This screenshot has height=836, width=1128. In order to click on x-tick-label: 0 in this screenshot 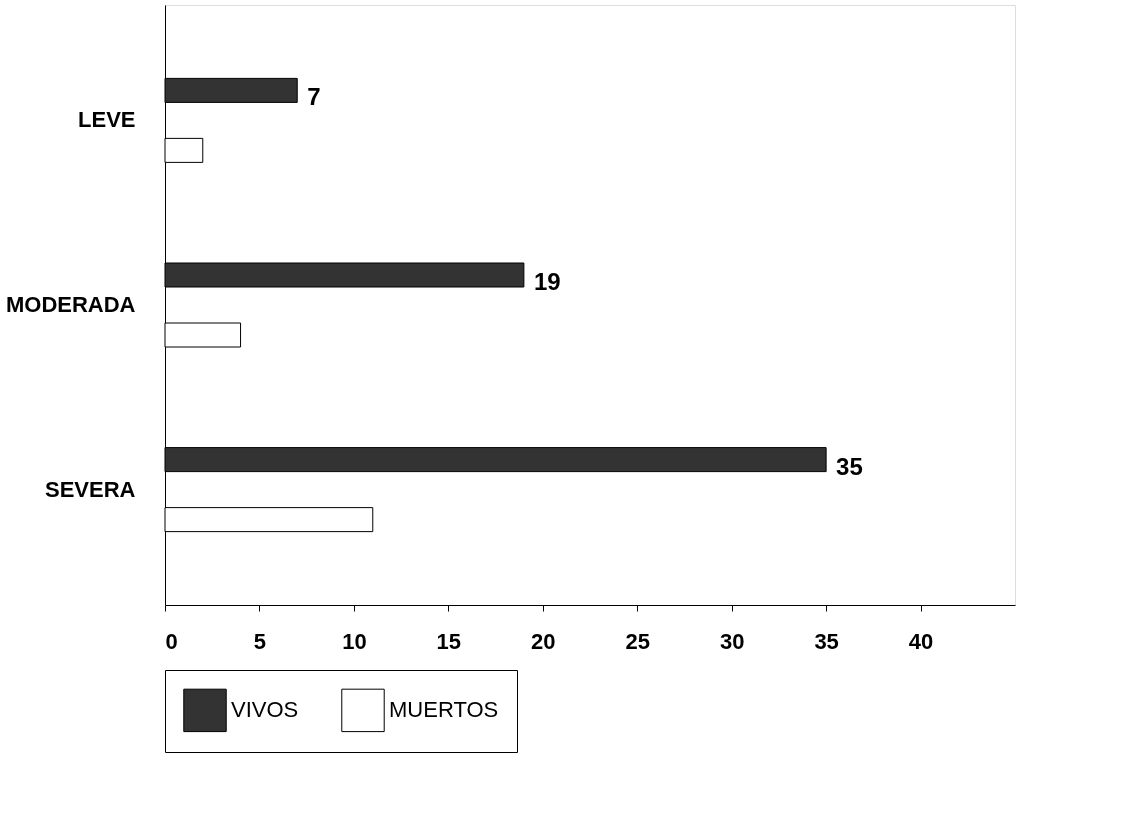, I will do `click(171, 641)`.